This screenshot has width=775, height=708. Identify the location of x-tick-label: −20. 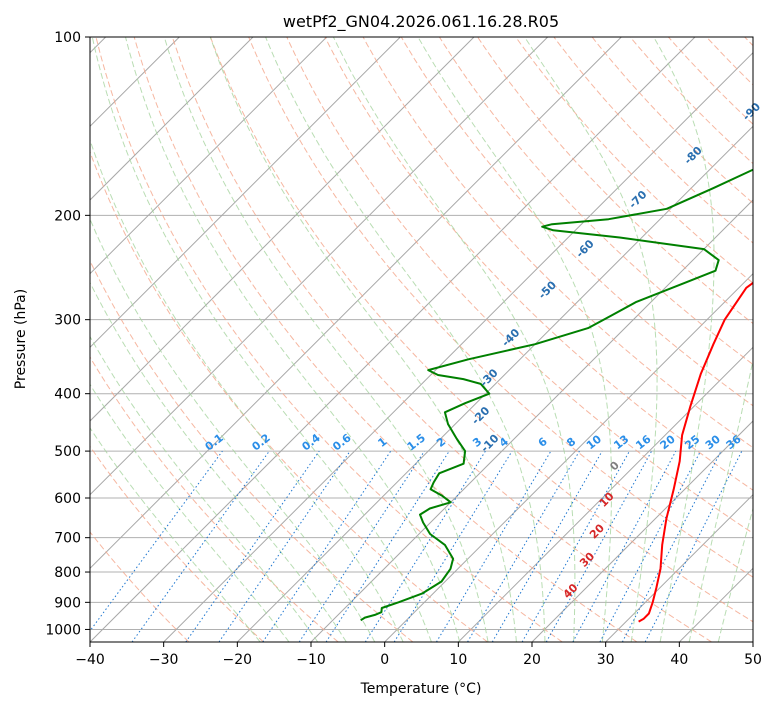
(238, 660).